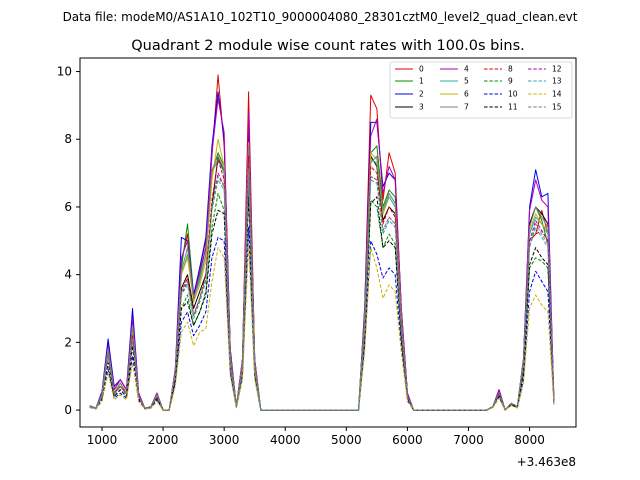  Describe the element at coordinates (68, 207) in the screenshot. I see `y-tick-label: 6` at that location.